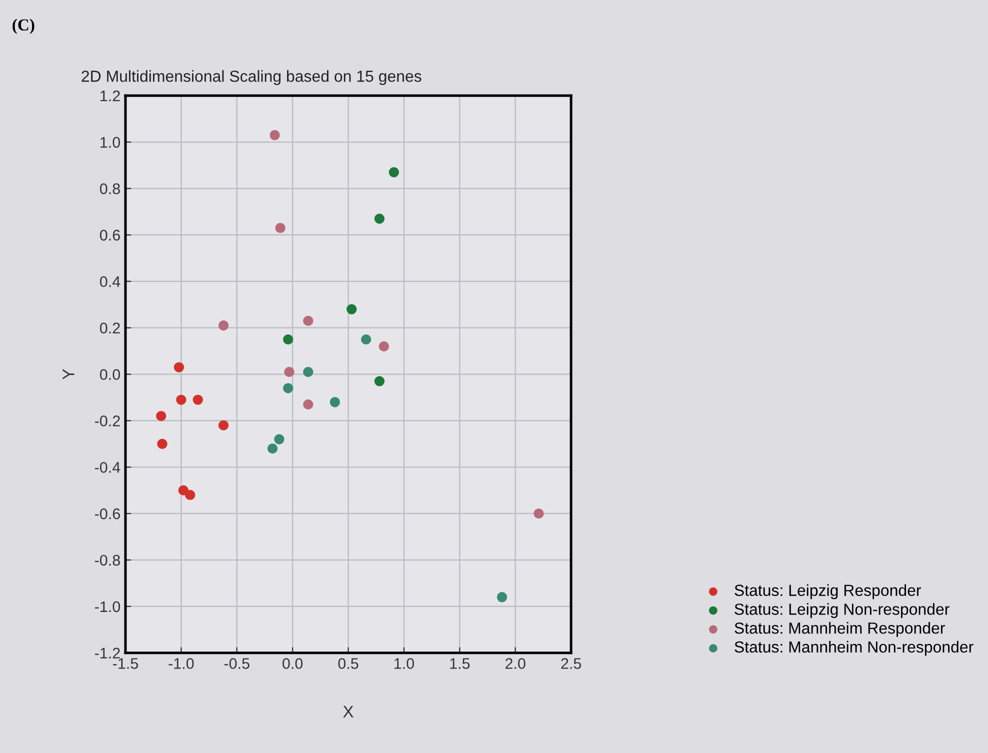 This screenshot has width=988, height=753. I want to click on y-tick-label: -0.6, so click(107, 514).